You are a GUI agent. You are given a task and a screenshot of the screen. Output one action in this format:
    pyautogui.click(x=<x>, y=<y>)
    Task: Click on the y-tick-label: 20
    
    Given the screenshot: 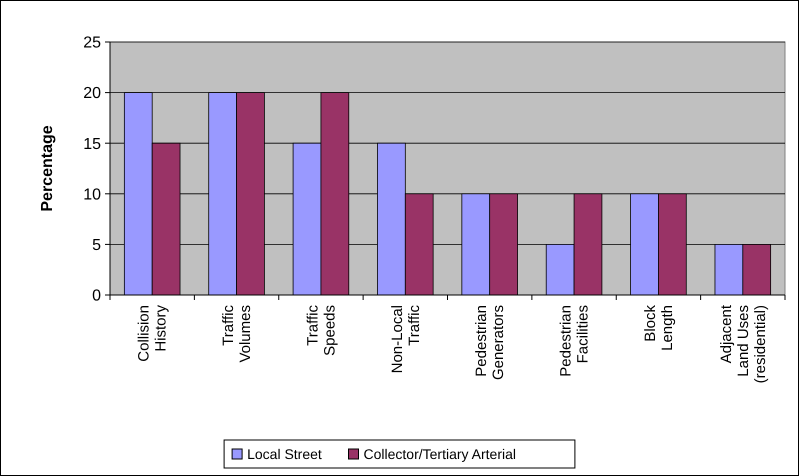 What is the action you would take?
    pyautogui.click(x=92, y=93)
    